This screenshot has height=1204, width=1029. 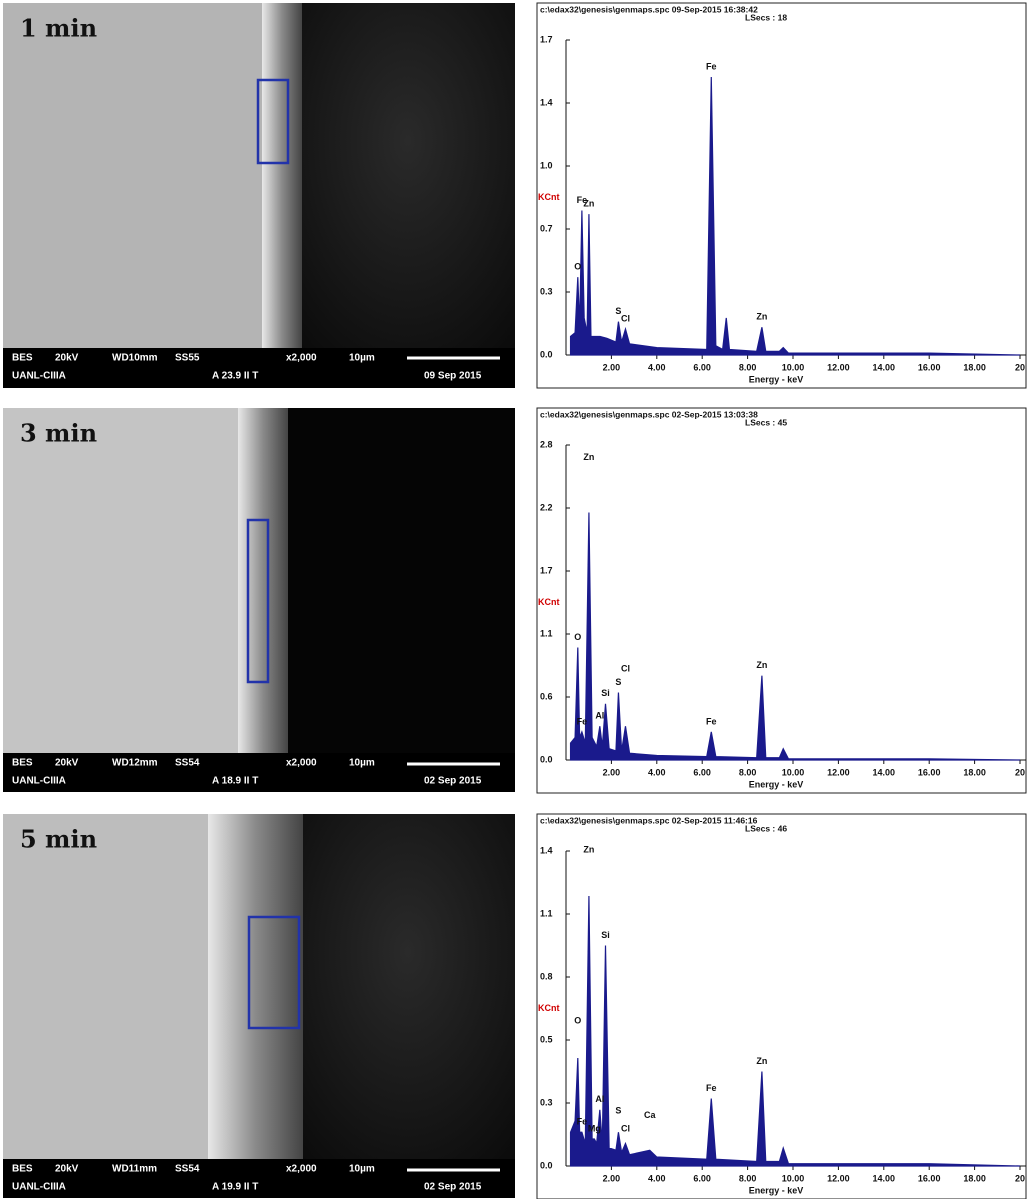 I want to click on y-tick-label: 2.2, so click(x=546, y=507).